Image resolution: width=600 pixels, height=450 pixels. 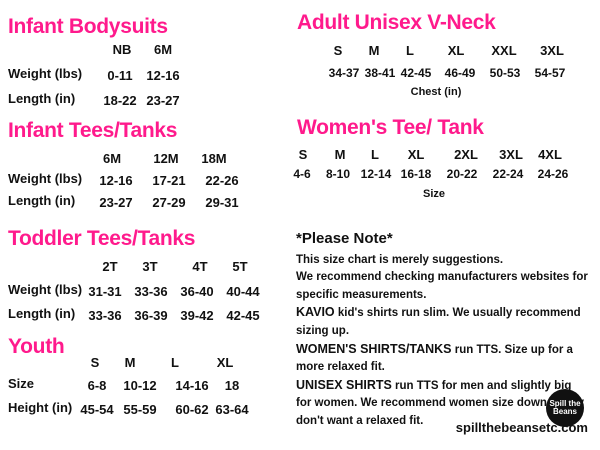 I want to click on size-value: 24-26, so click(x=553, y=174).